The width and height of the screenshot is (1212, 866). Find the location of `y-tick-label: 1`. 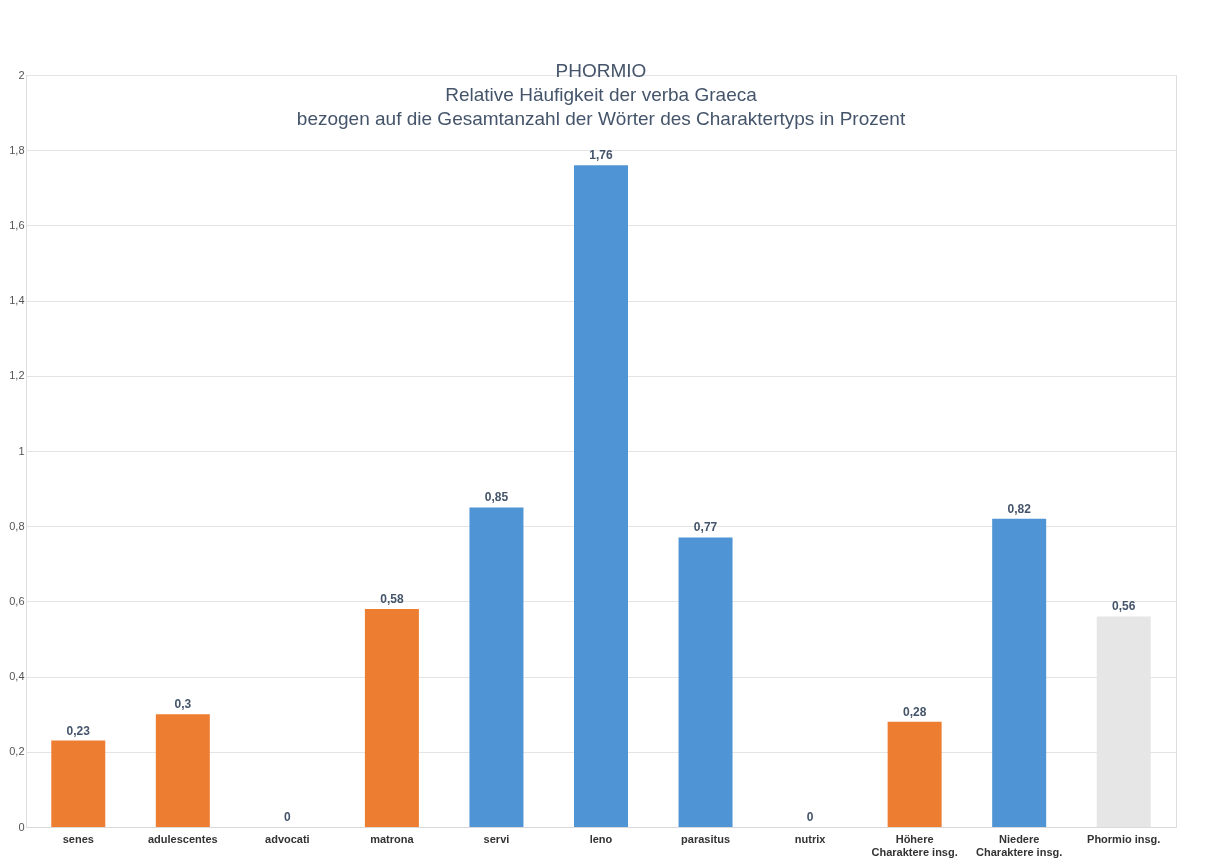

y-tick-label: 1 is located at coordinates (21, 450).